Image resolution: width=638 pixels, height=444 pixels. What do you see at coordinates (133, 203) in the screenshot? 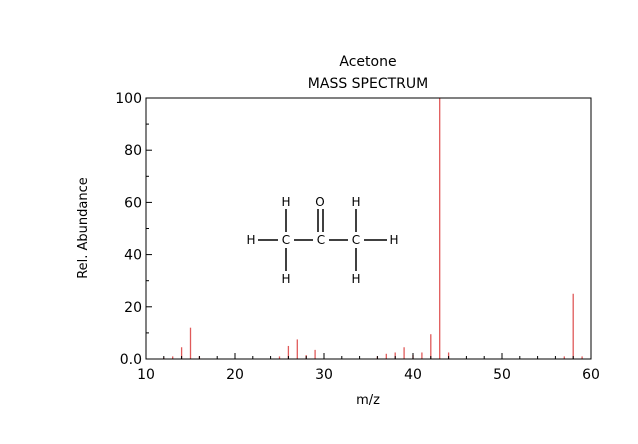
I see `y-tick-label: 60` at bounding box center [133, 203].